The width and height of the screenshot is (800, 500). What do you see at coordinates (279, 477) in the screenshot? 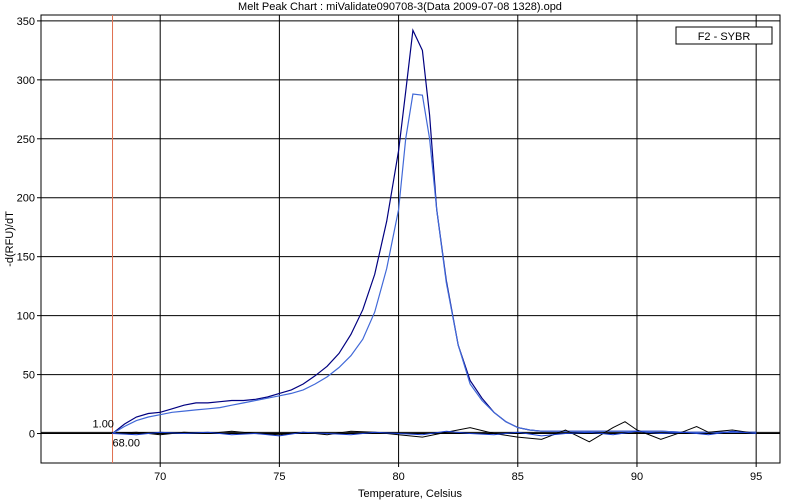
I see `x-tick-label: 75` at bounding box center [279, 477].